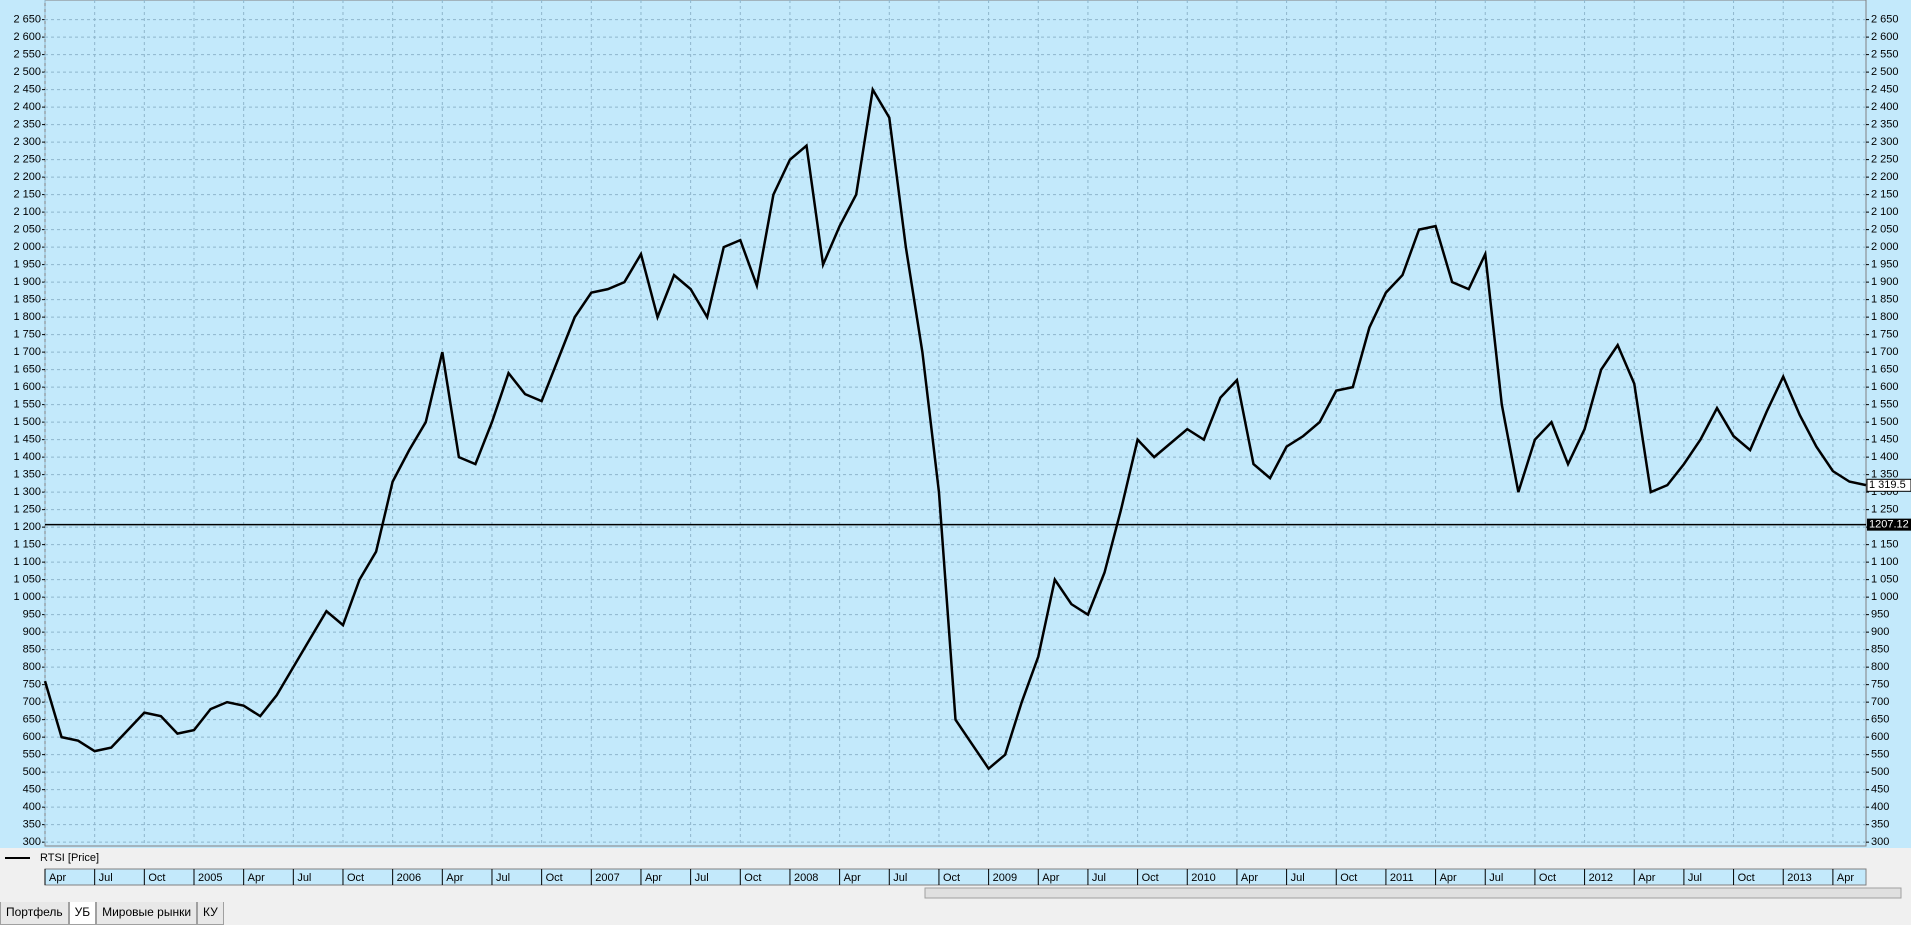 The image size is (1911, 925). What do you see at coordinates (82, 913) in the screenshot?
I see `tab: УБ` at bounding box center [82, 913].